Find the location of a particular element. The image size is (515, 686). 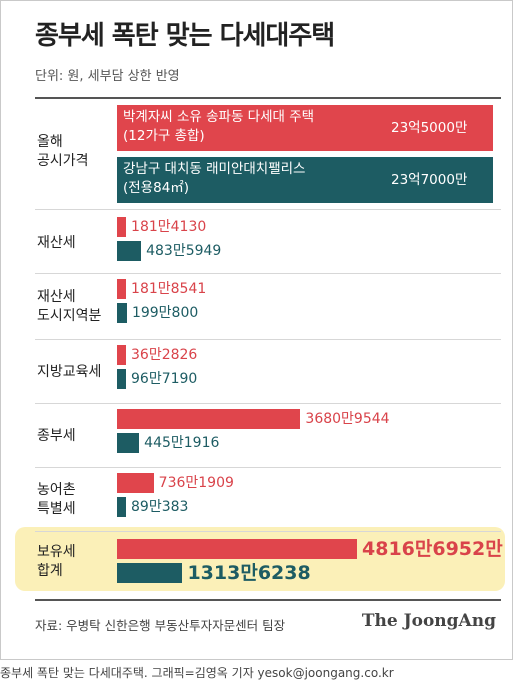

source-note: 자료: 우병탁 신한은행 부동산투자자문센터 팀장 is located at coordinates (160, 625).